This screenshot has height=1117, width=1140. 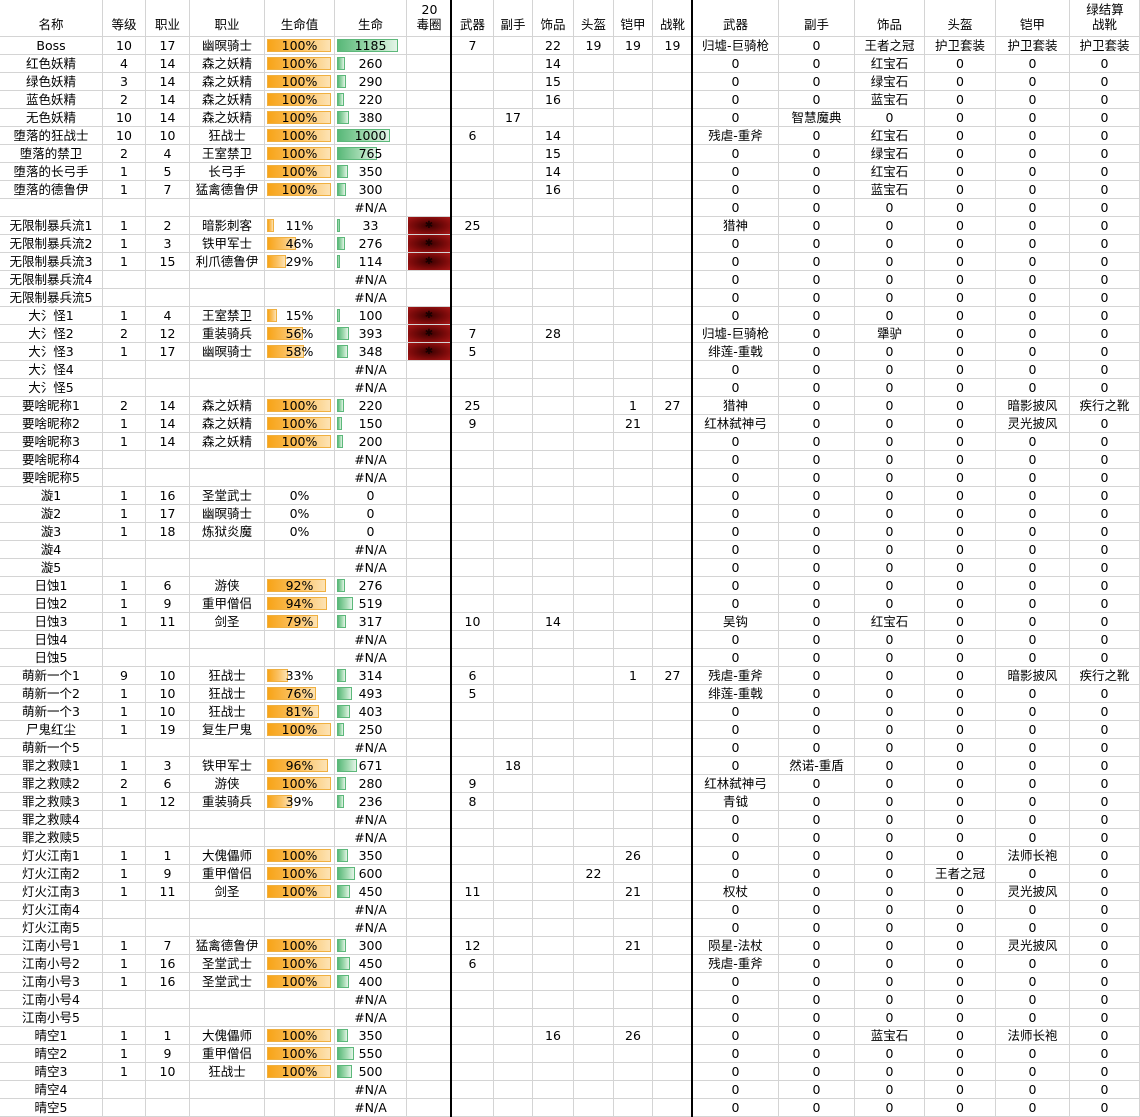 What do you see at coordinates (124, 118) in the screenshot?
I see `level-cell: 10` at bounding box center [124, 118].